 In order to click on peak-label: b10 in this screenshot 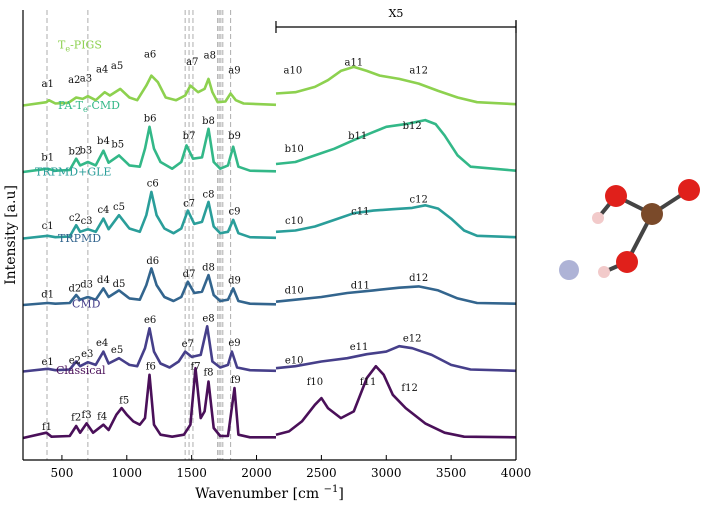, I will do `click(294, 149)`.